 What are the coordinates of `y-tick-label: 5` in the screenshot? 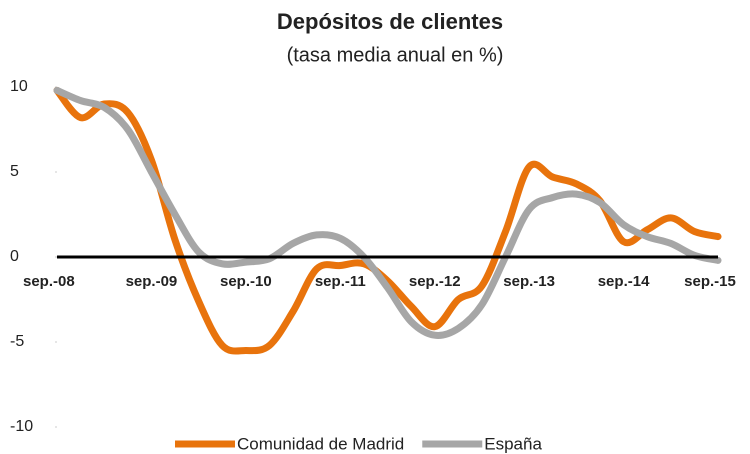 It's located at (14, 171).